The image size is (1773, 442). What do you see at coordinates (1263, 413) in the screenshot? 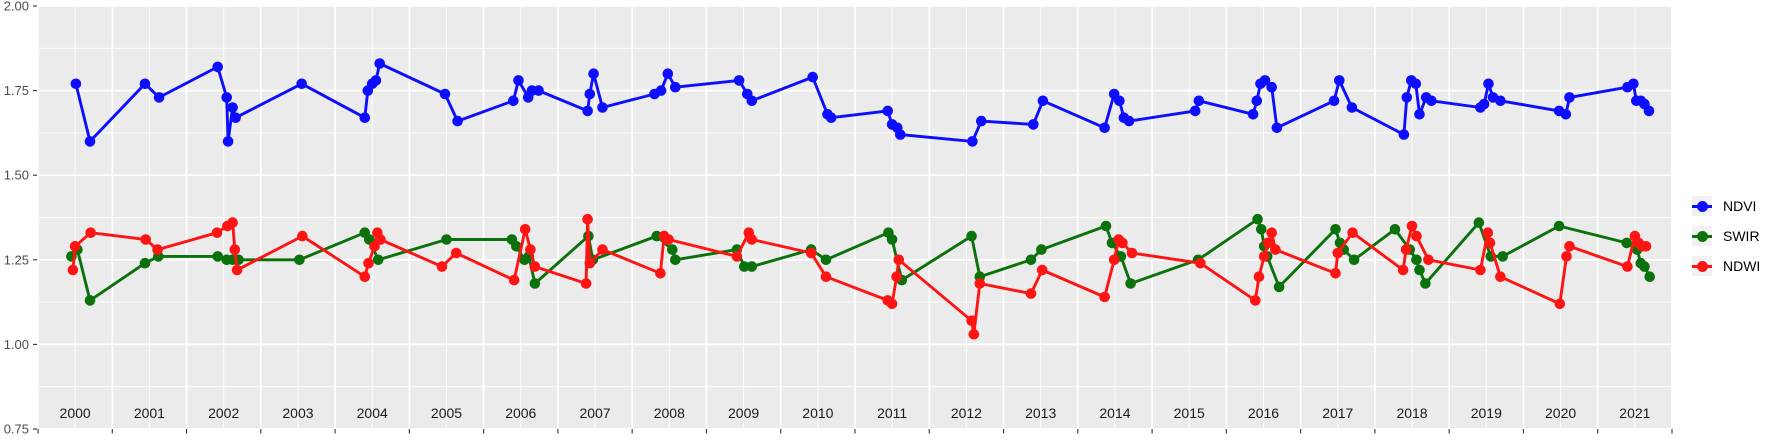
I see `year-label: 2016` at bounding box center [1263, 413].